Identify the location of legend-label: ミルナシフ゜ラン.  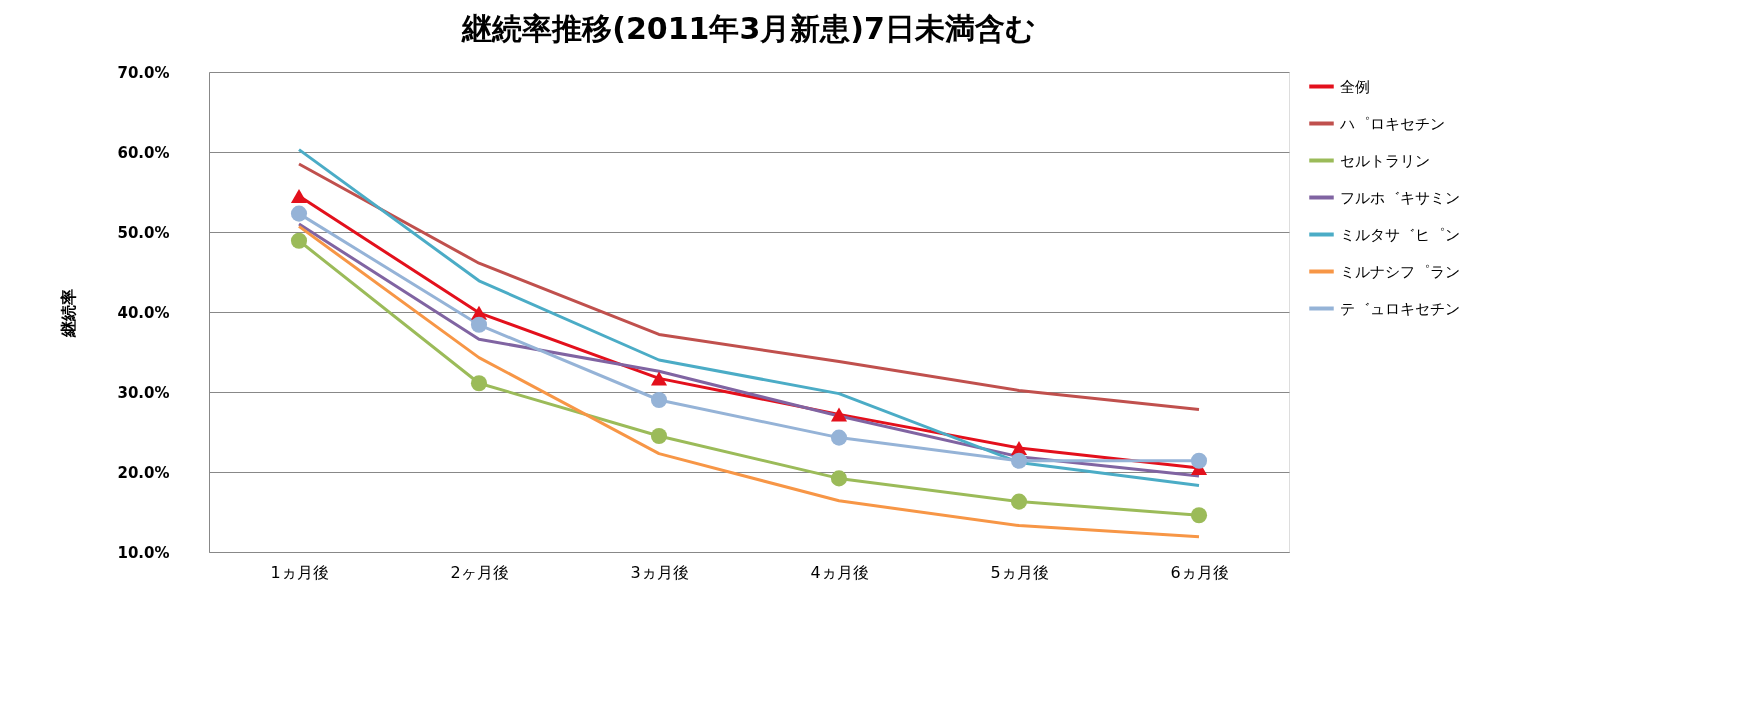
(1400, 271).